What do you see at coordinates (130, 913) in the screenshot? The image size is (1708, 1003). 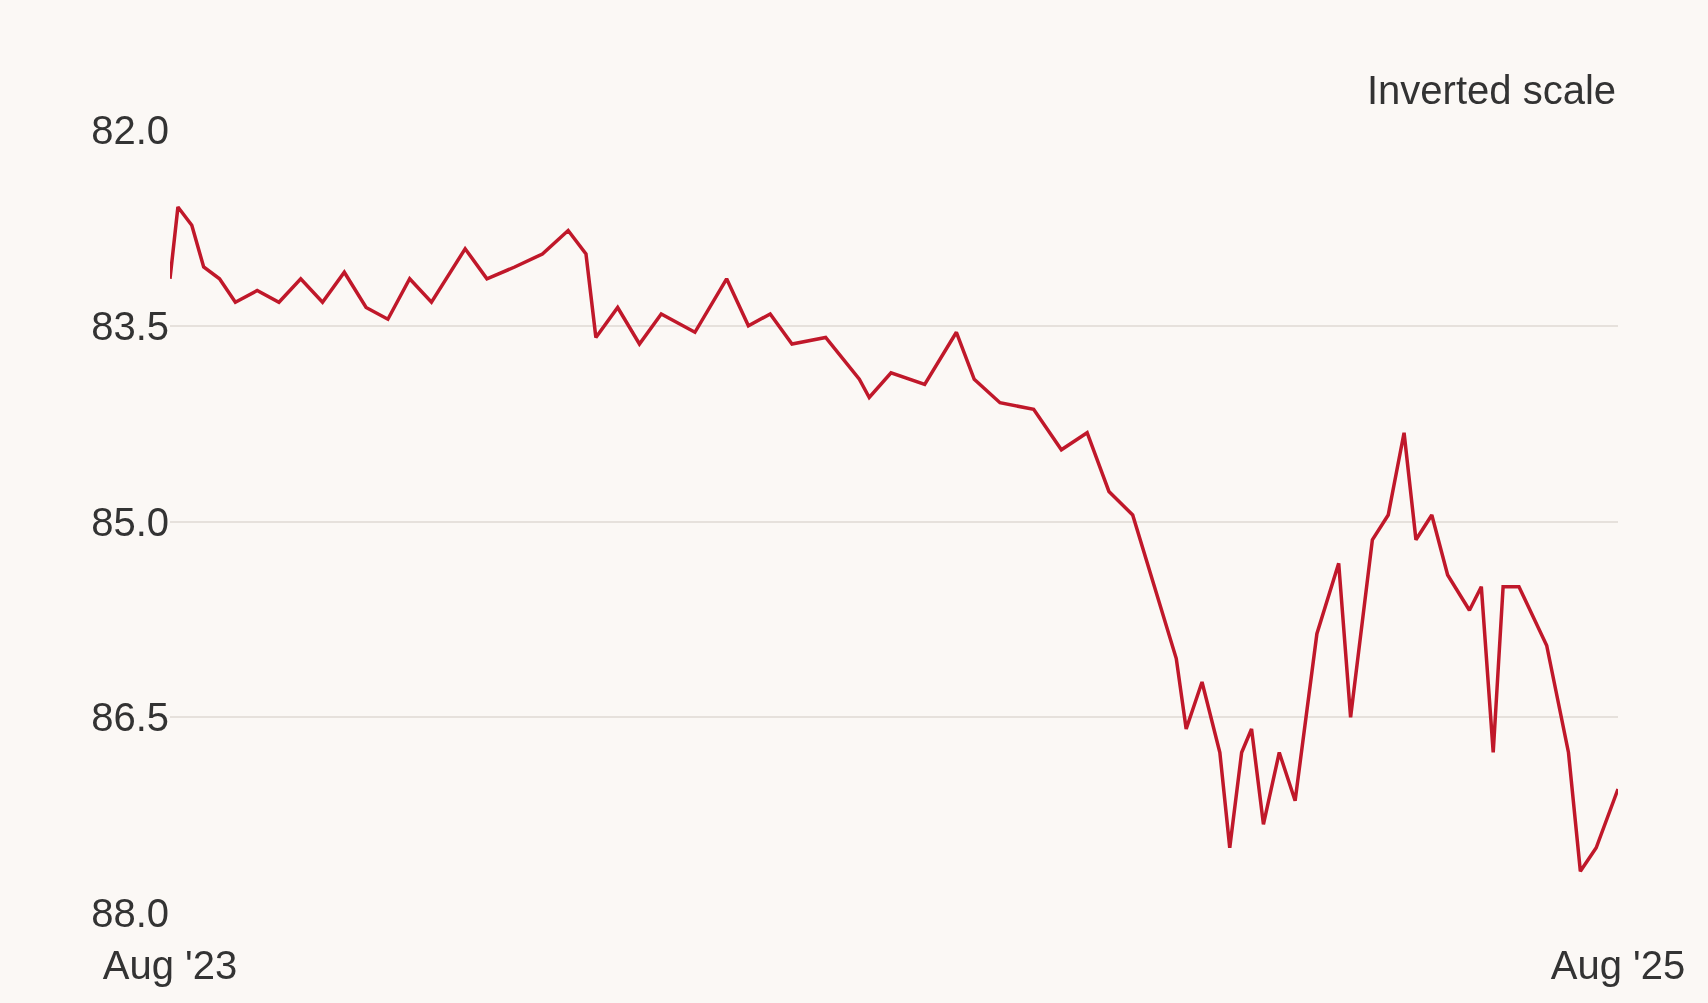 I see `y-tick-label: 88.0` at bounding box center [130, 913].